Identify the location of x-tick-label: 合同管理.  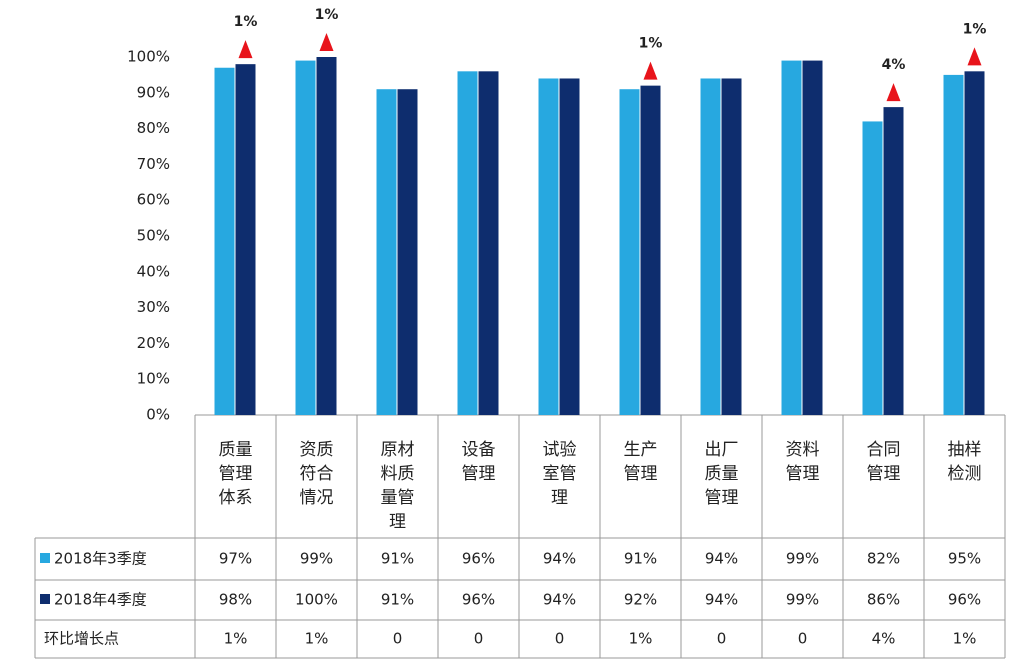
(884, 462).